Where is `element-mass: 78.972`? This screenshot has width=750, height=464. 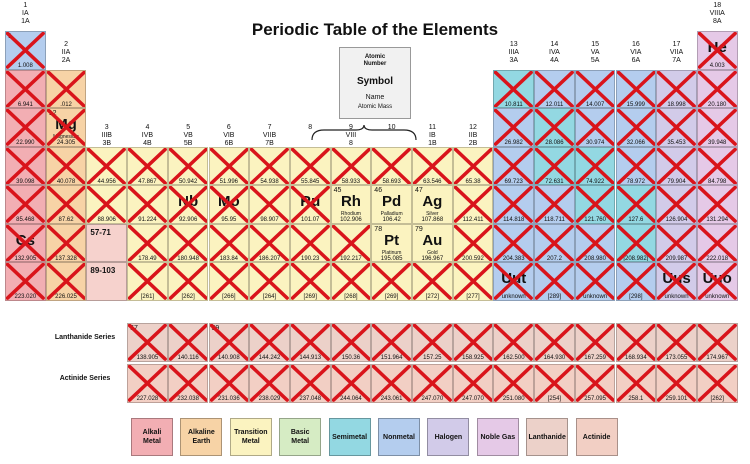
element-mass: 78.972 is located at coordinates (636, 181).